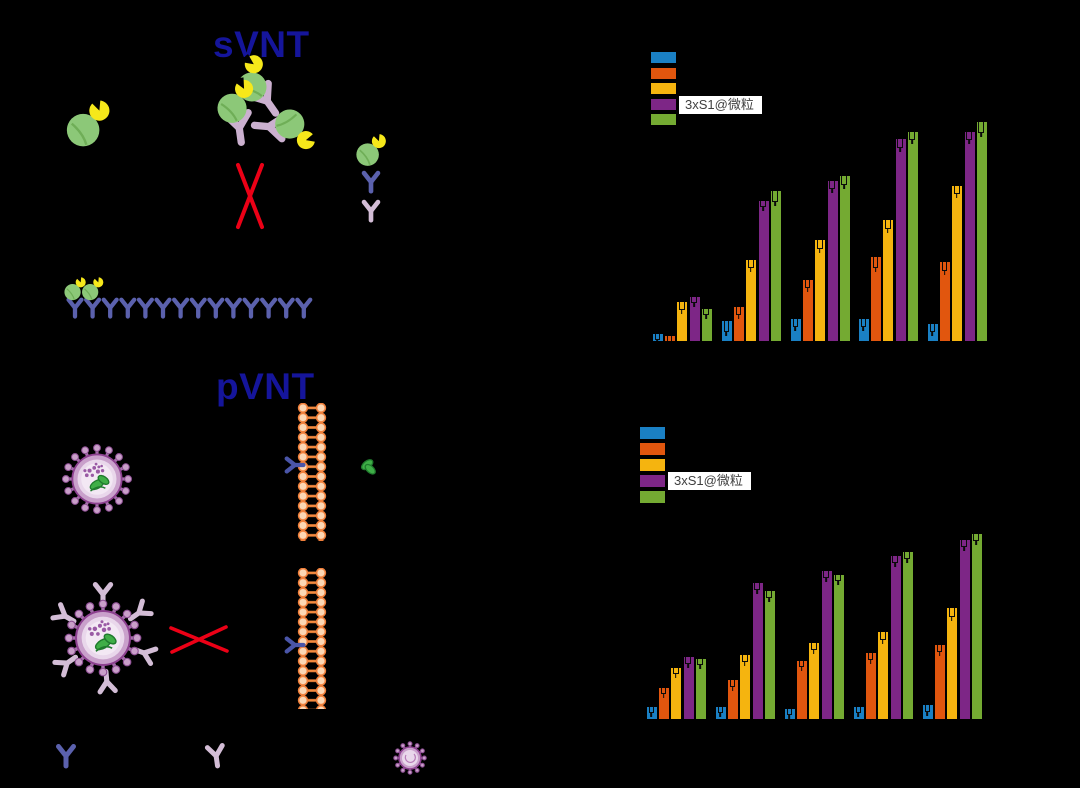 The height and width of the screenshot is (788, 1080). Describe the element at coordinates (808, 310) in the screenshot. I see `bar-chart1-s2-g3` at that location.